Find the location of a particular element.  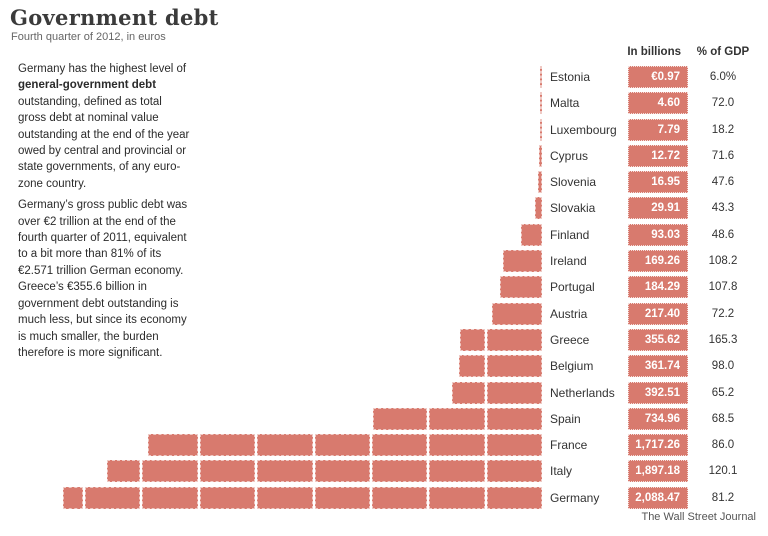

debt-bar-ireland is located at coordinates (281, 261).